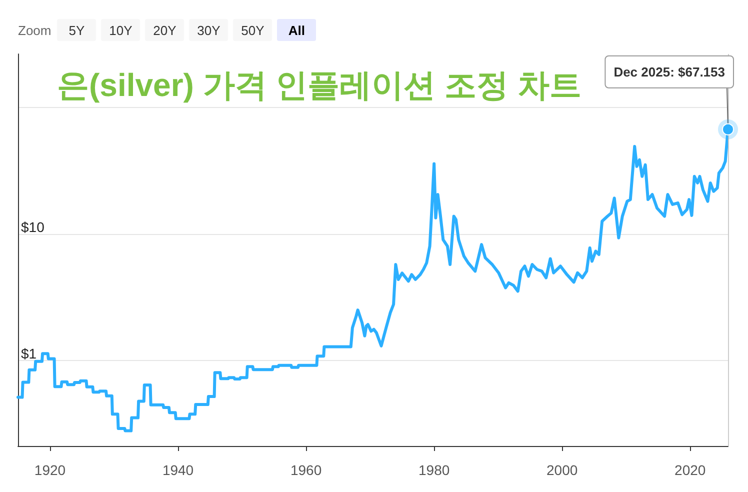  Describe the element at coordinates (319, 85) in the screenshot. I see `chart-title: 은(silver) 가격 인플레이션 조정 차트` at that location.